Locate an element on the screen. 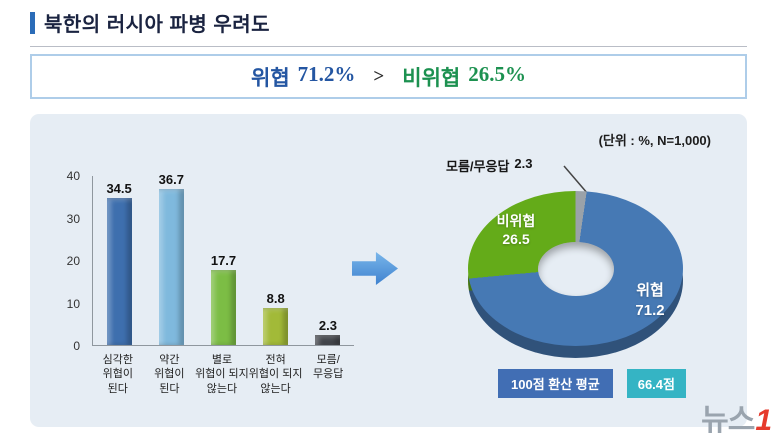 The height and width of the screenshot is (441, 777). watermark-text: 뉴스 is located at coordinates (728, 420).